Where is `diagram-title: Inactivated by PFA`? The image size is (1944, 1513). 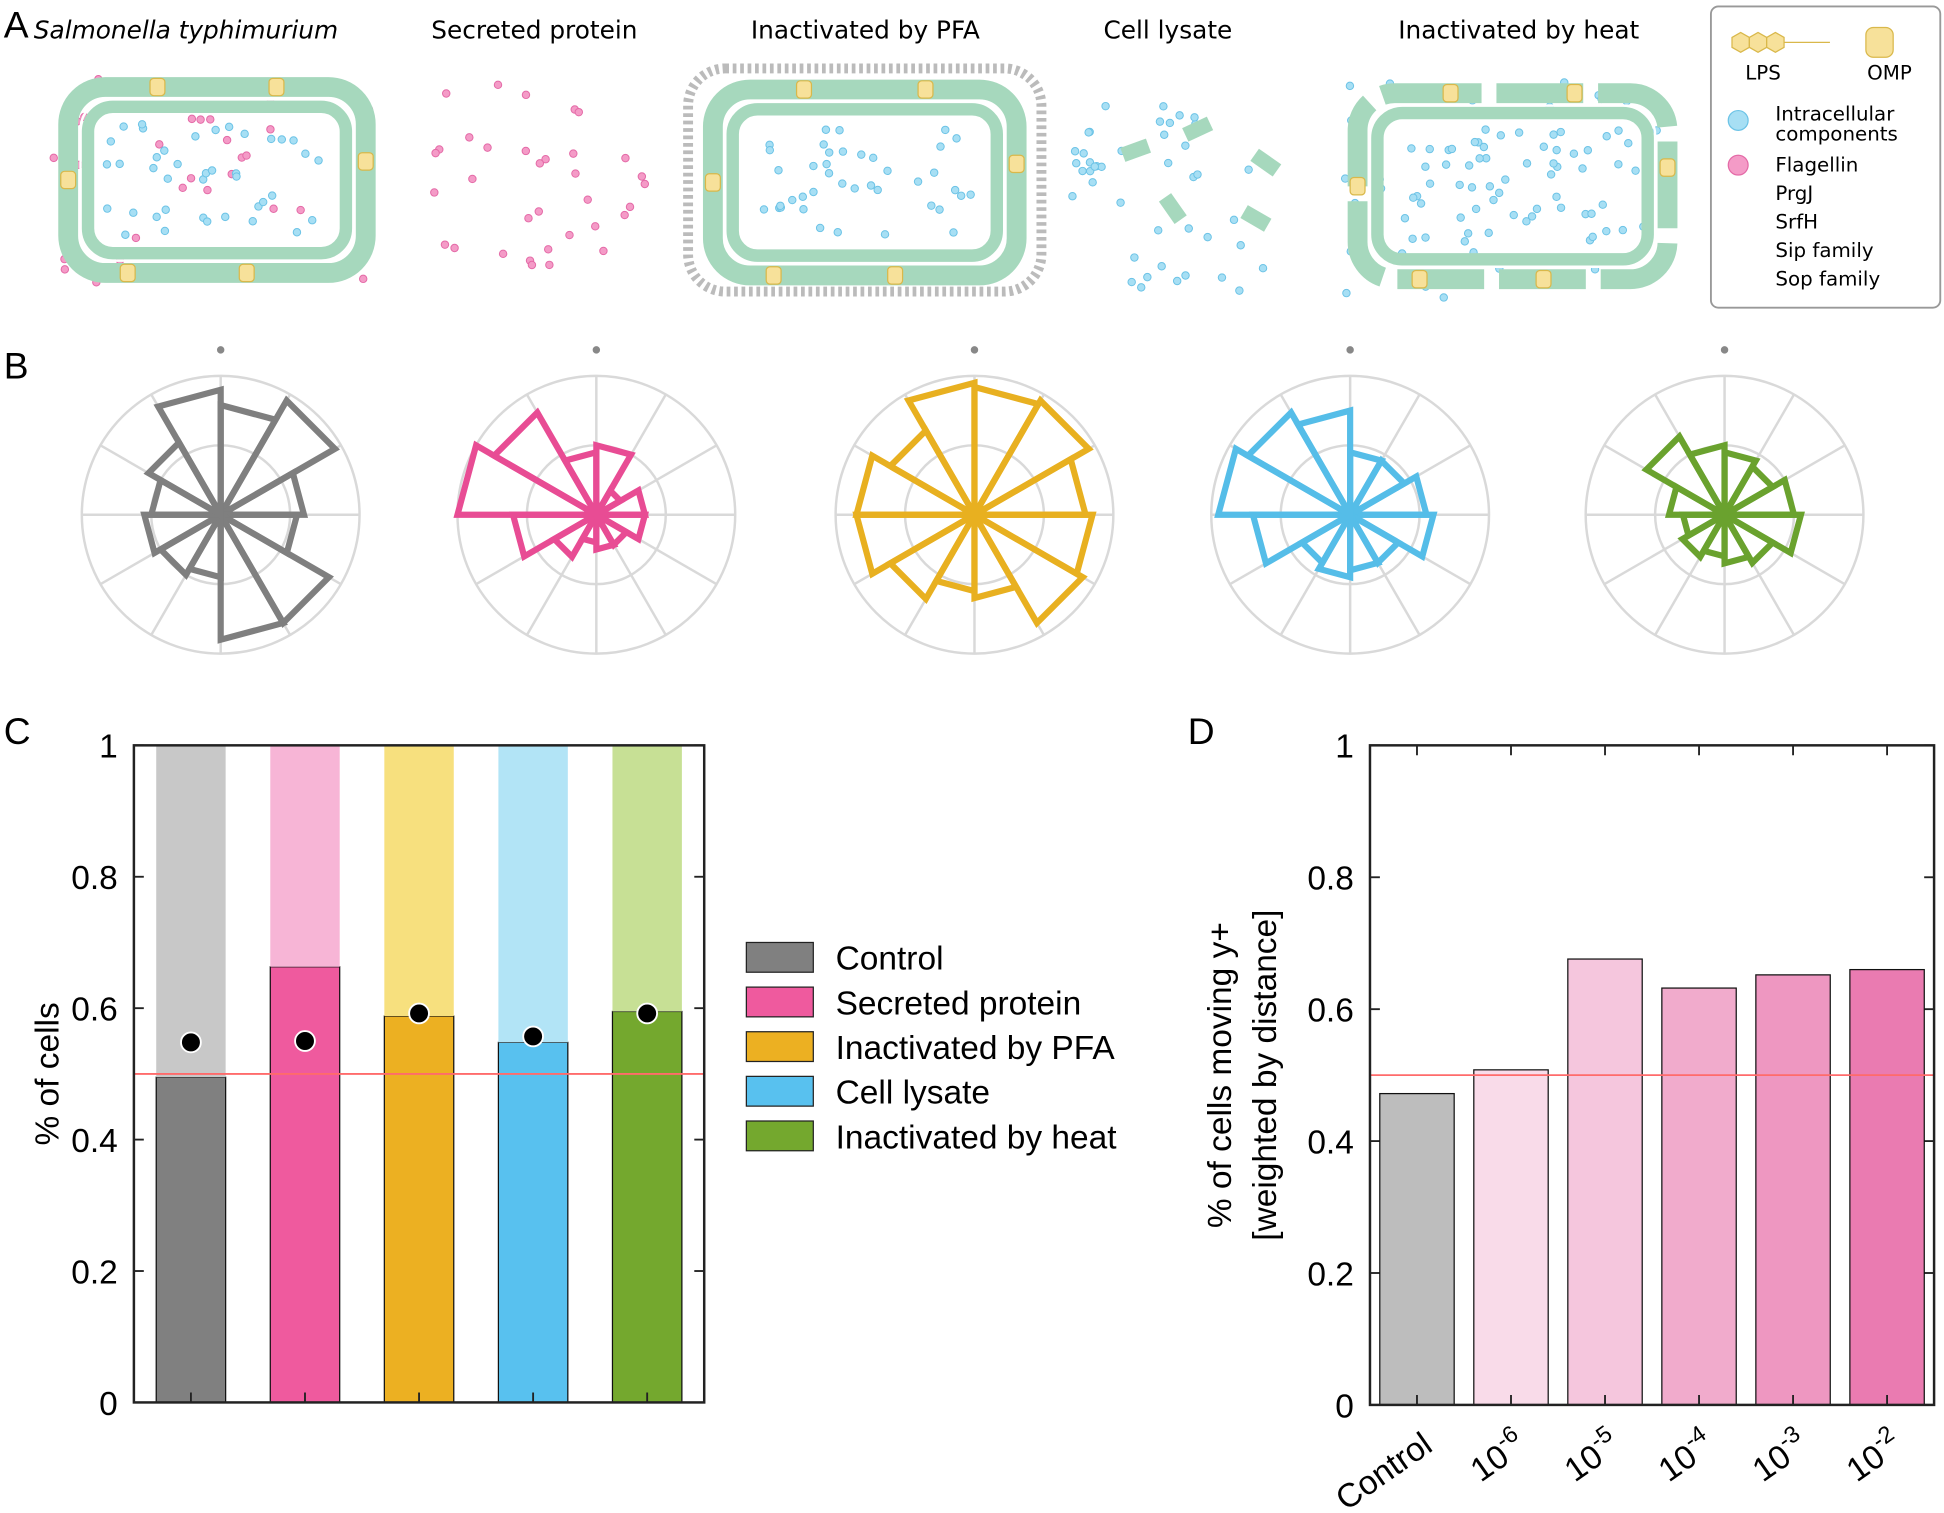 diagram-title: Inactivated by PFA is located at coordinates (865, 30).